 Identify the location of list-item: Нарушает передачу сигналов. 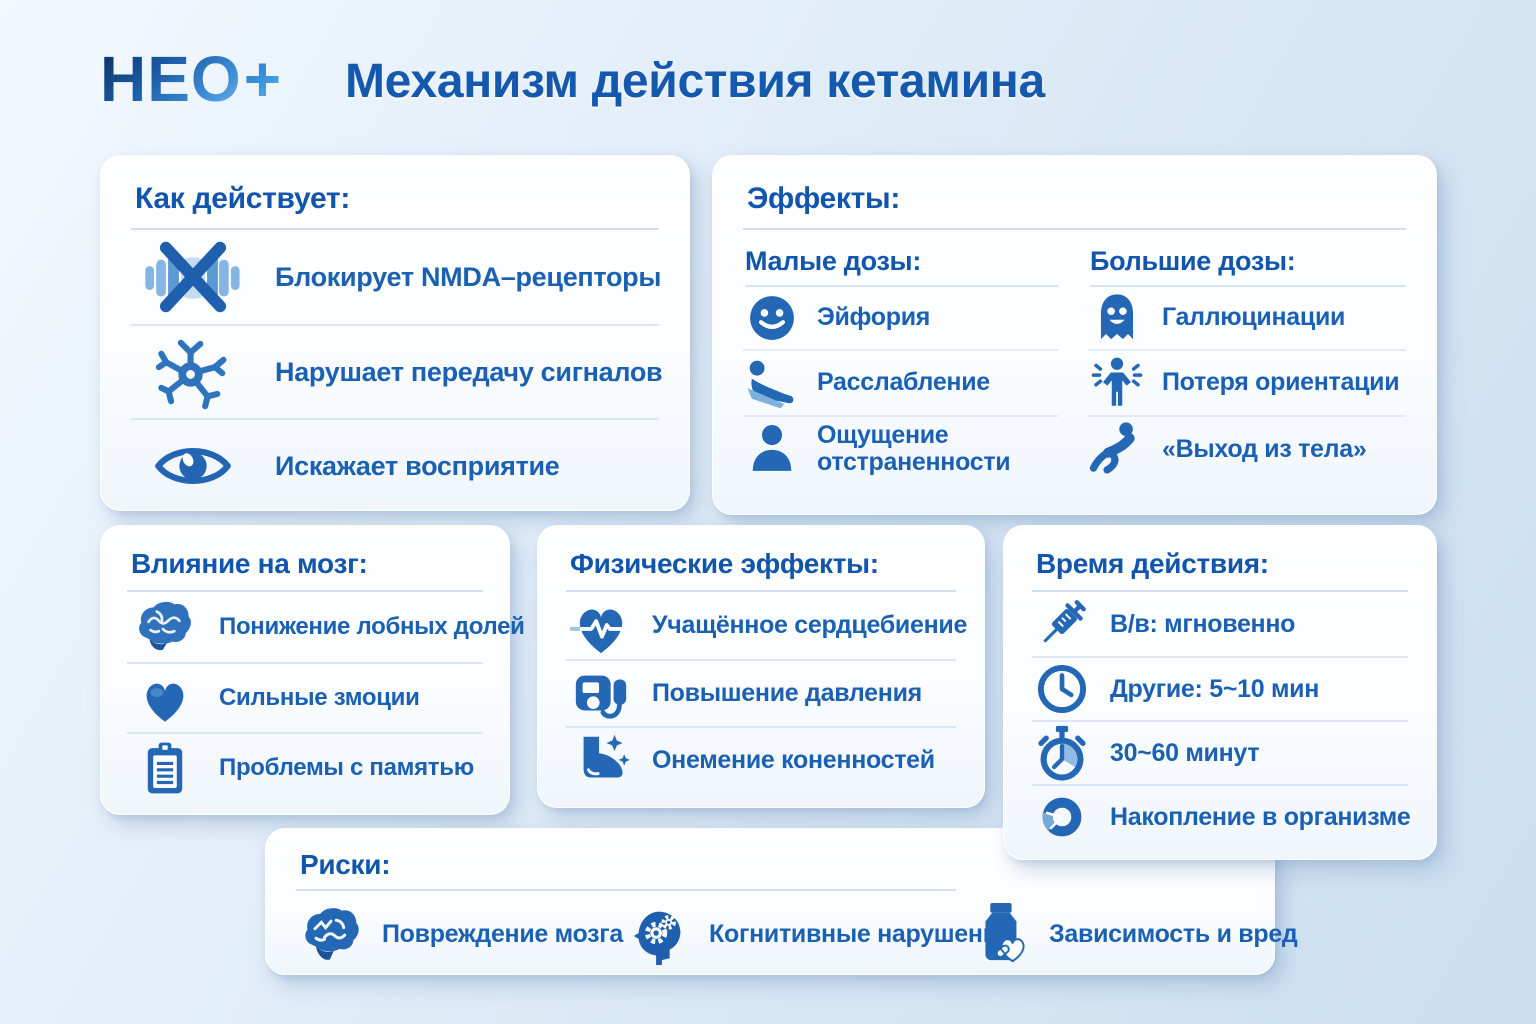
(397, 371).